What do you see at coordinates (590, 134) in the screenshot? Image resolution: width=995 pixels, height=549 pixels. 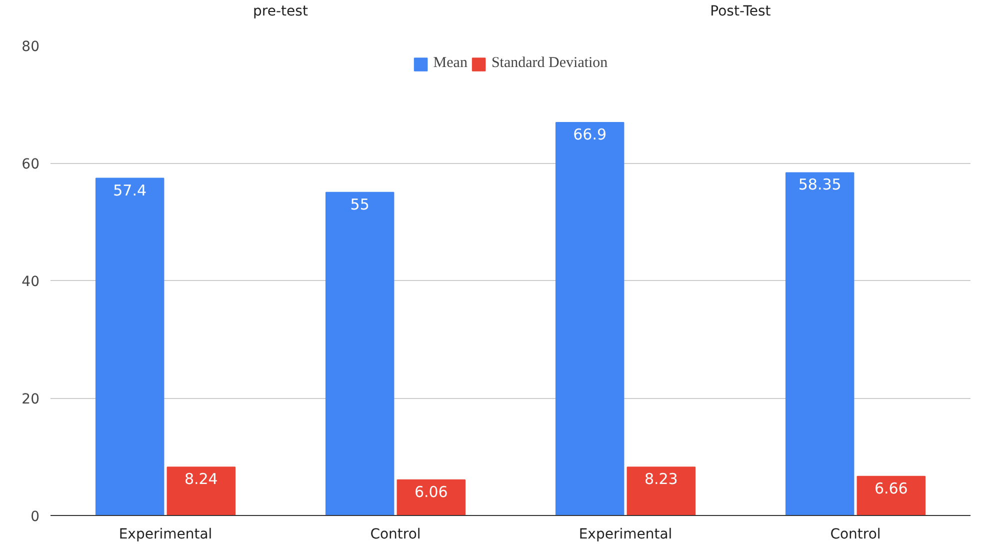 I see `data-label: 66.9` at bounding box center [590, 134].